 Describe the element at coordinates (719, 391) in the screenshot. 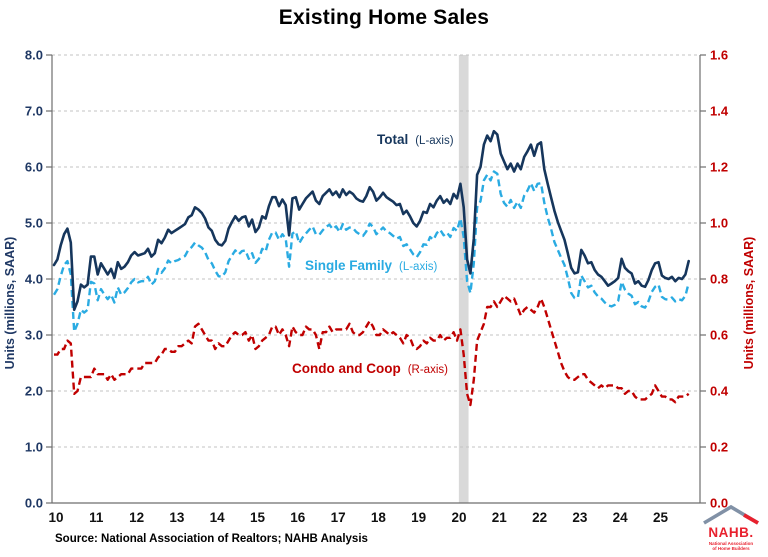

I see `right-axis-tick-label: 0.4` at that location.